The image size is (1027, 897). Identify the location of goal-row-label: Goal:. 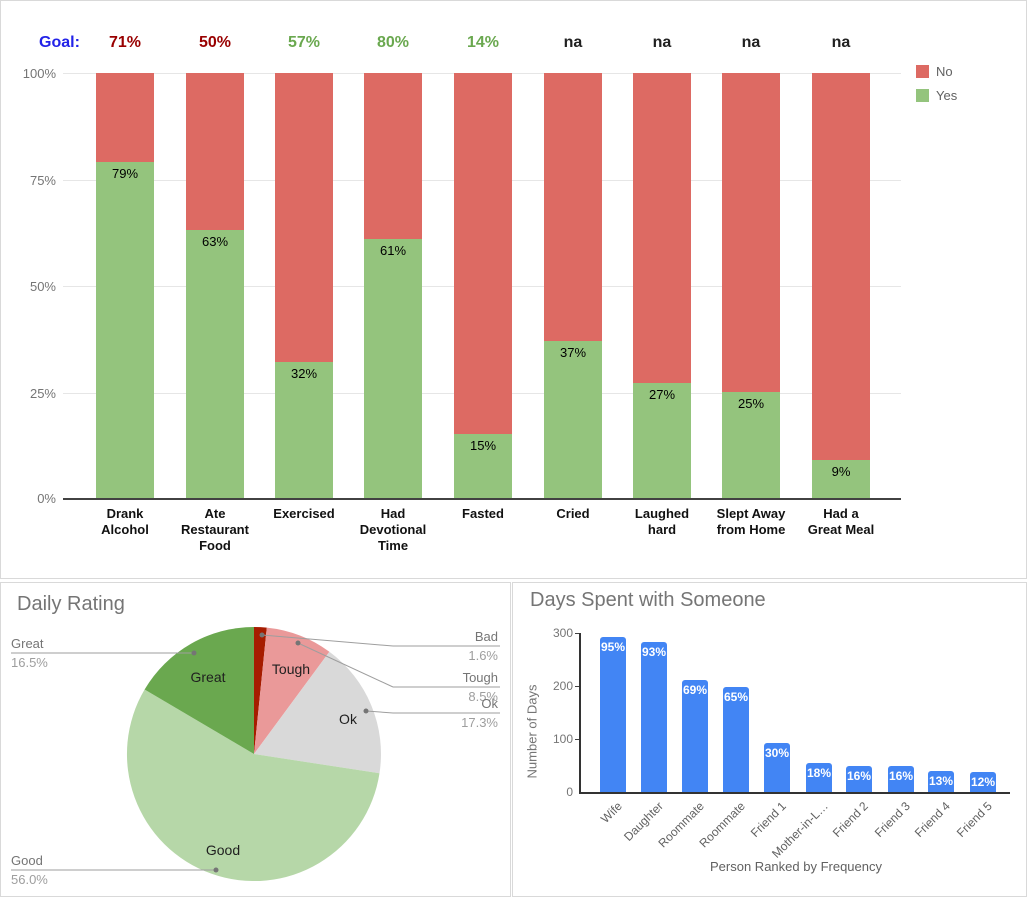
(59, 42).